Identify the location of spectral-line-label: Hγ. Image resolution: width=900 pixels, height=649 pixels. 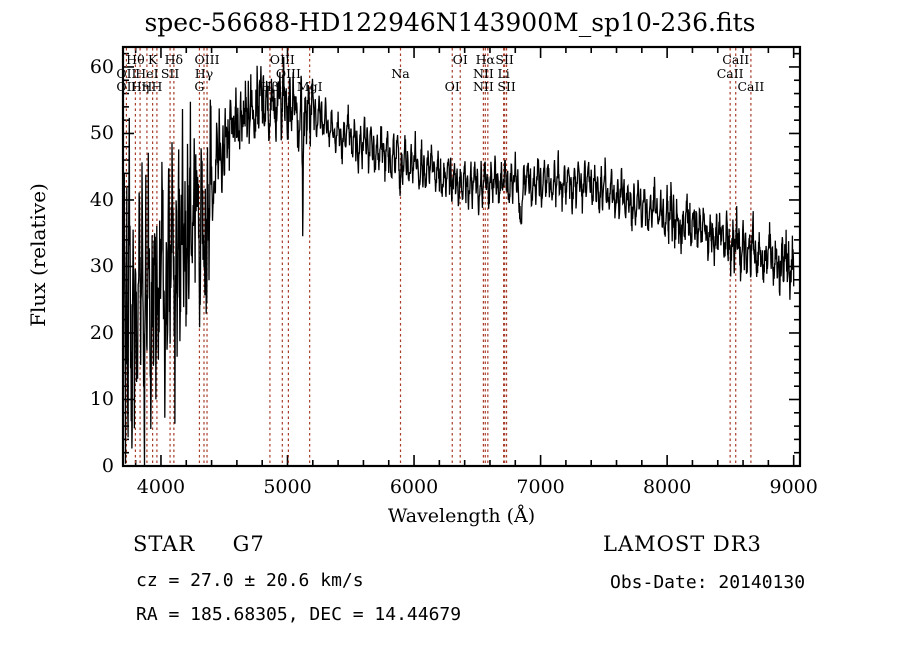
(204, 73).